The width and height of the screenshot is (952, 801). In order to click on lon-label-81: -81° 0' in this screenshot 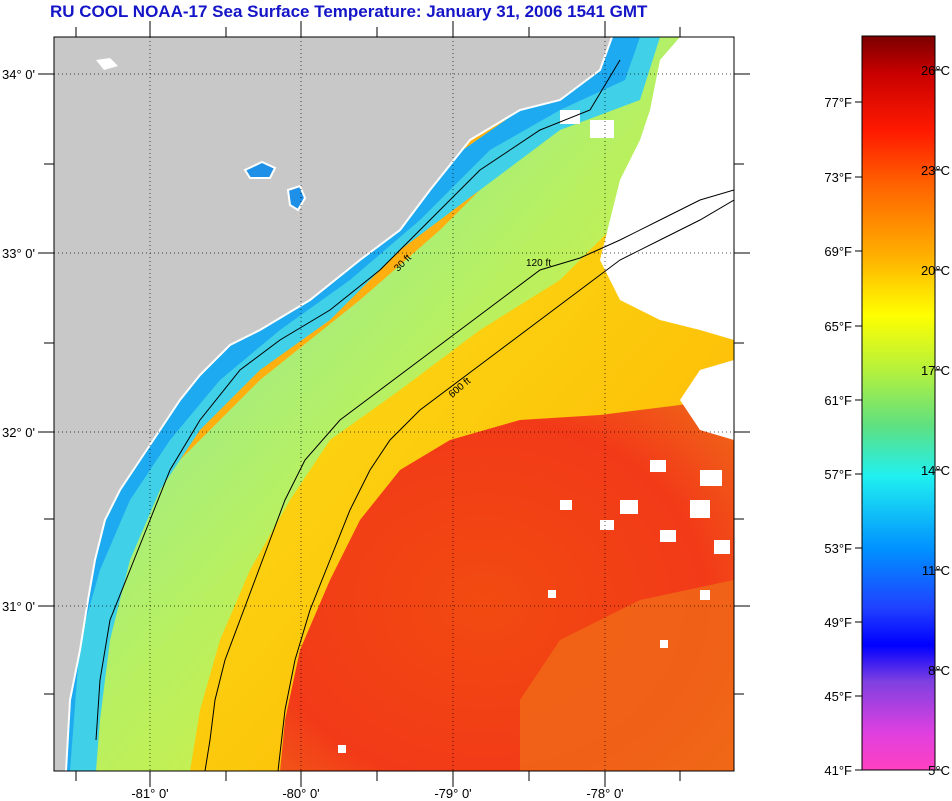, I will do `click(149, 793)`.